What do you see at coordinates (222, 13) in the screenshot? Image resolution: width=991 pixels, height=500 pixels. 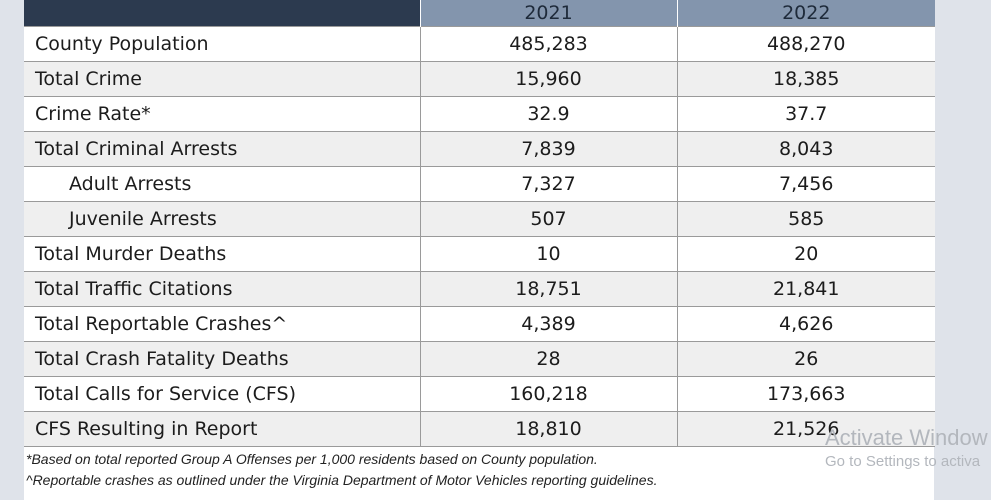 I see `header-corner-cell` at bounding box center [222, 13].